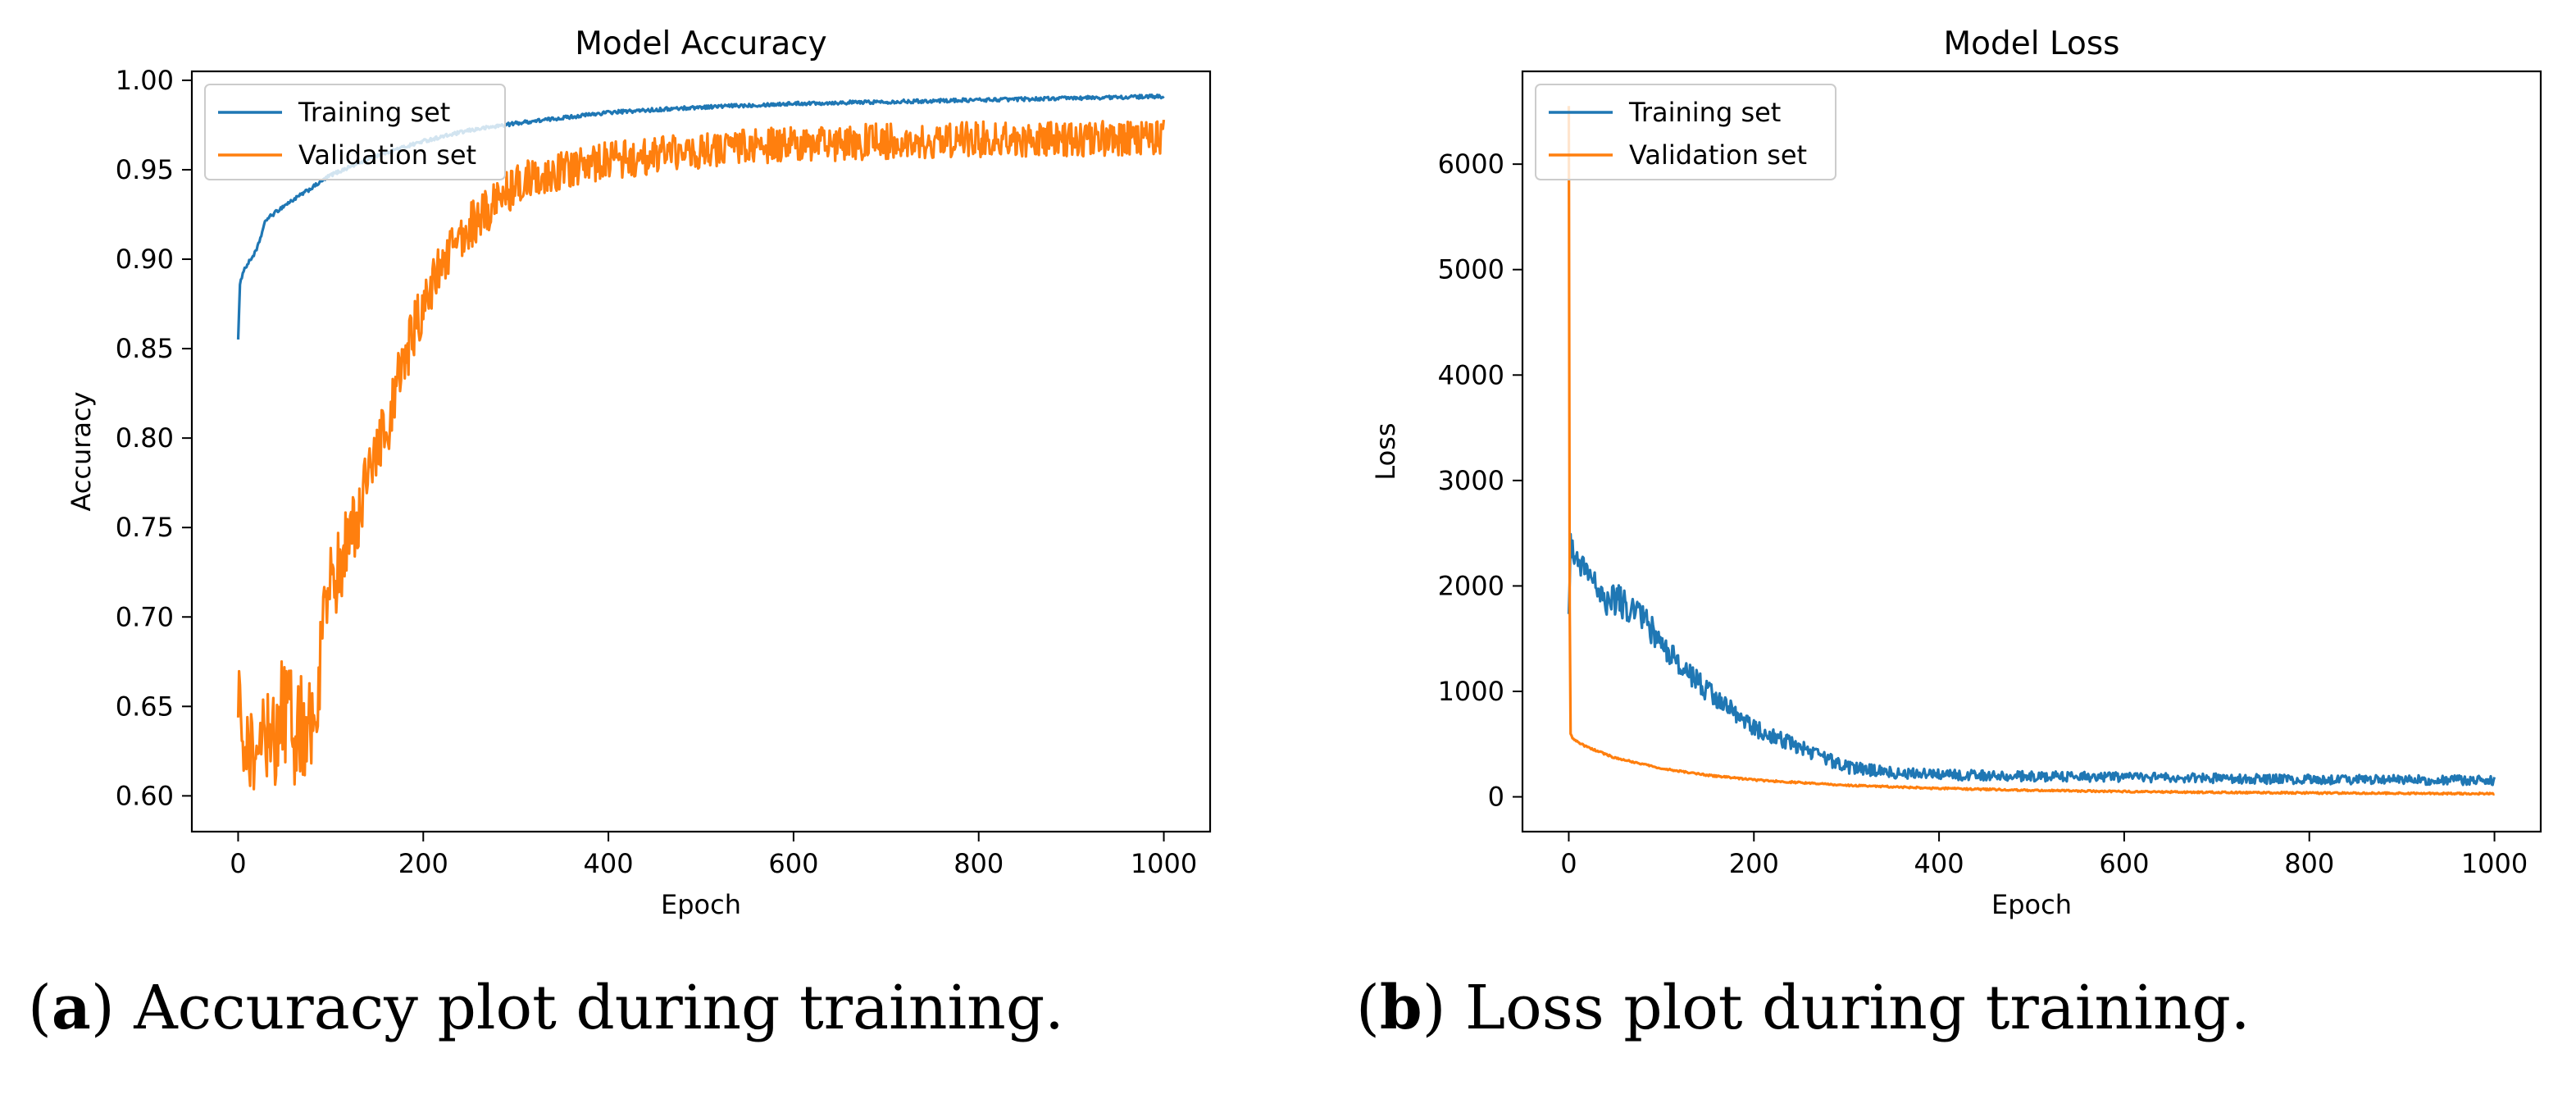  I want to click on y-tick-label: 3000, so click(1471, 480).